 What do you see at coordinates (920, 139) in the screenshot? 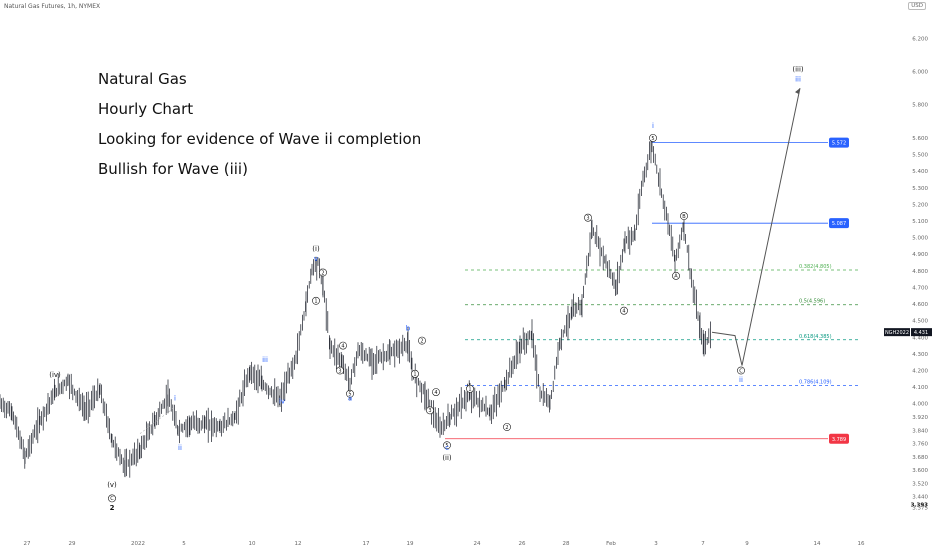
I see `y-tick-label: 5.600` at bounding box center [920, 139].